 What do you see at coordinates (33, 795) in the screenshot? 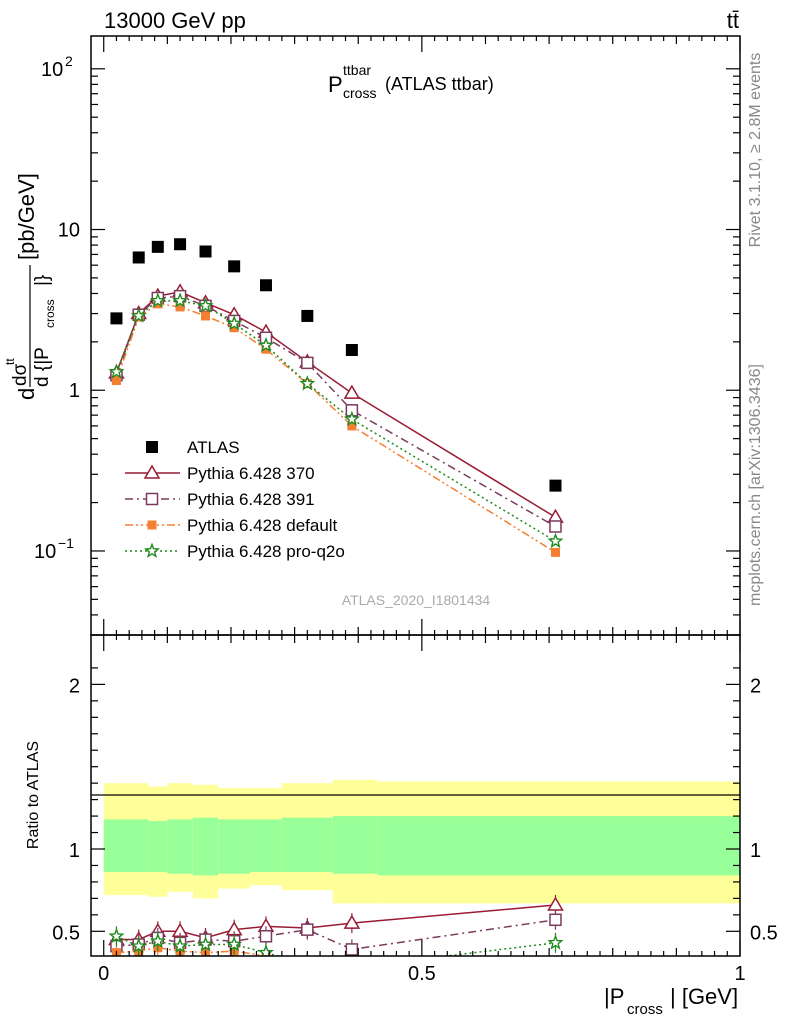
I see `ratio-ylabel: Ratio to ATLAS` at bounding box center [33, 795].